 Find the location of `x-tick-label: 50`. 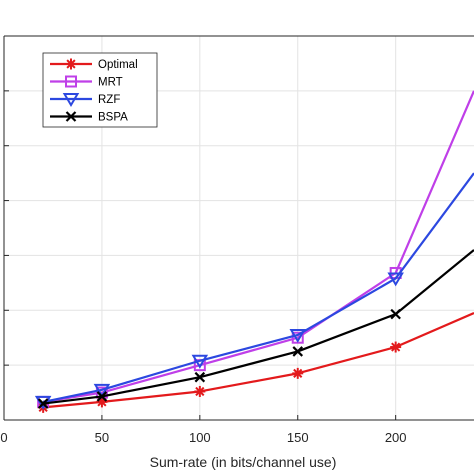

x-tick-label: 50 is located at coordinates (102, 437).